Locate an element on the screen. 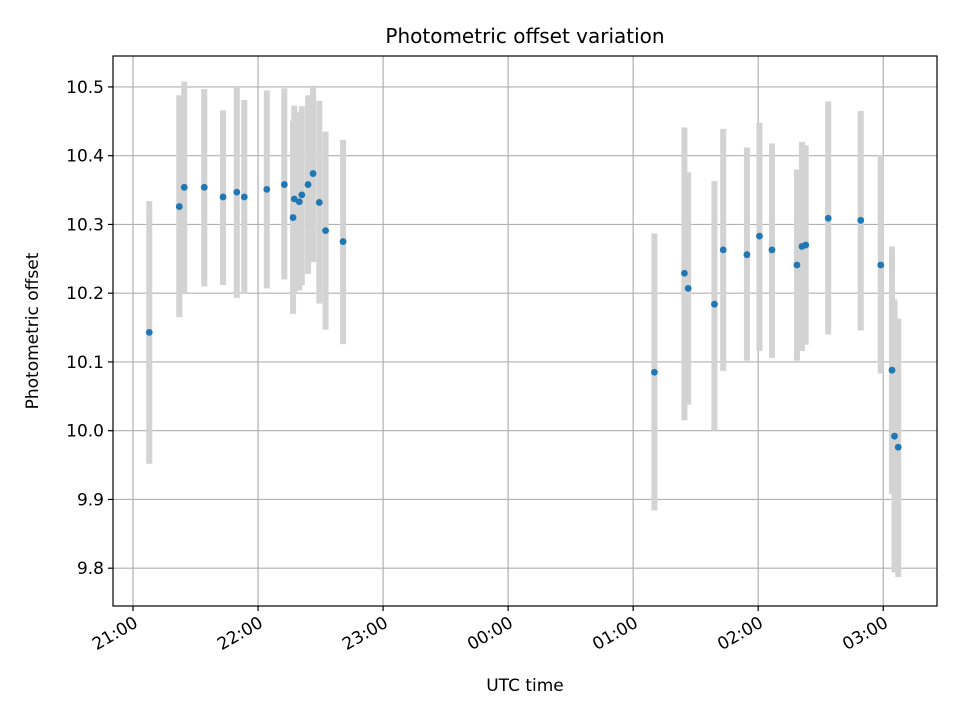  y-tick-label: 10.0 is located at coordinates (85, 432).